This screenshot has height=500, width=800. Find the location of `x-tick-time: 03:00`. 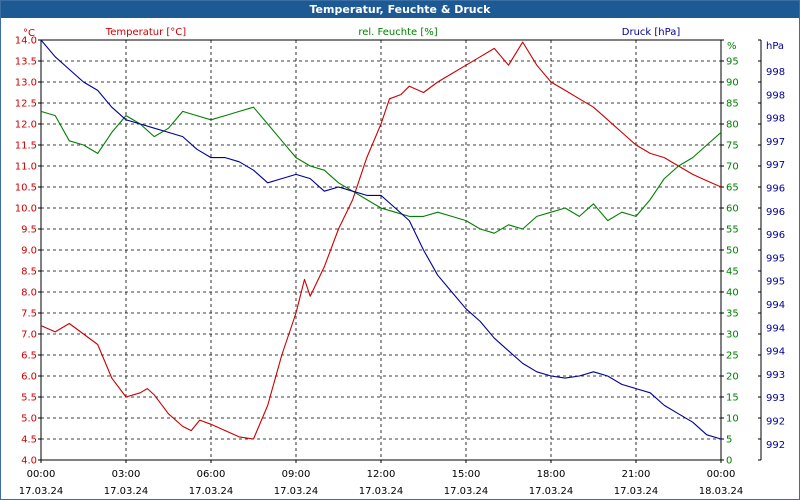

x-tick-time: 03:00 is located at coordinates (126, 474).